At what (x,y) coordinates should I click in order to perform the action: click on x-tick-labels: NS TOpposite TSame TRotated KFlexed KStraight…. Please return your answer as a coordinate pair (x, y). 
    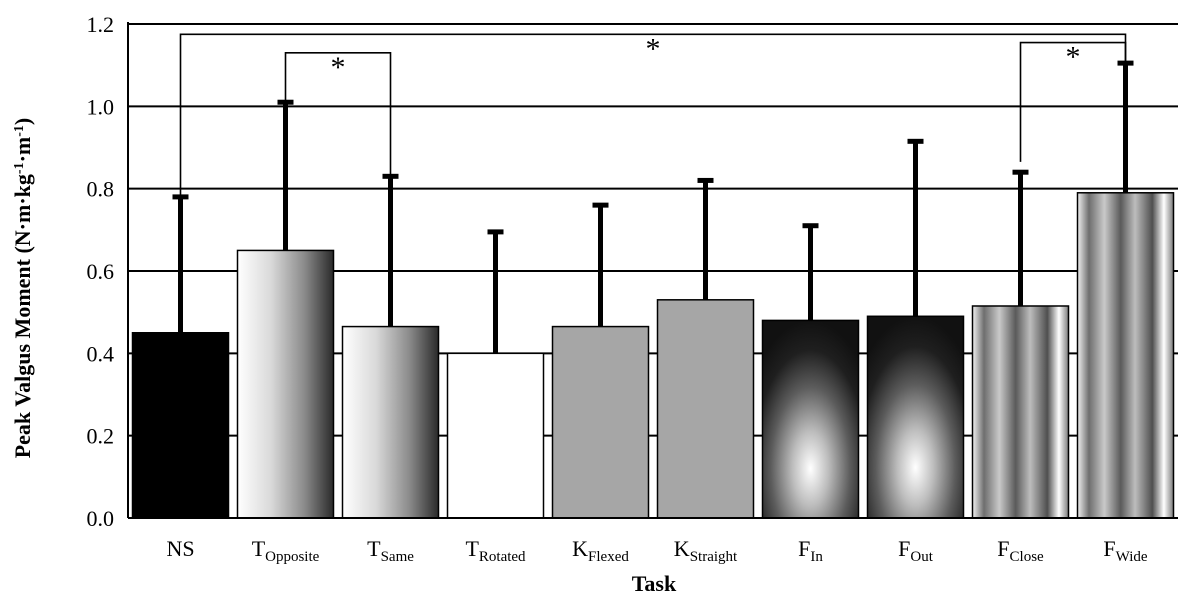
    Looking at the image, I should click on (656, 550).